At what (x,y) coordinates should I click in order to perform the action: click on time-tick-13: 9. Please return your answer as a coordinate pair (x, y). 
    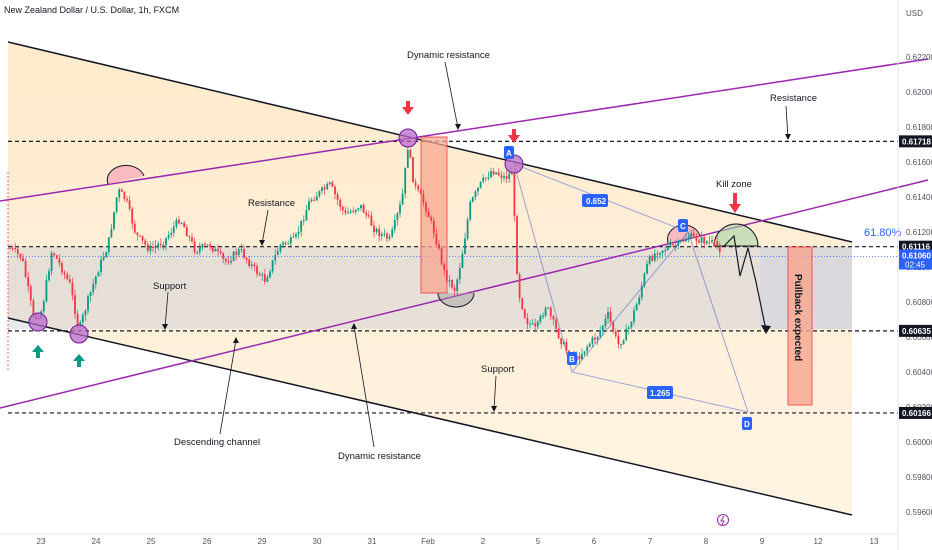
    Looking at the image, I should click on (762, 541).